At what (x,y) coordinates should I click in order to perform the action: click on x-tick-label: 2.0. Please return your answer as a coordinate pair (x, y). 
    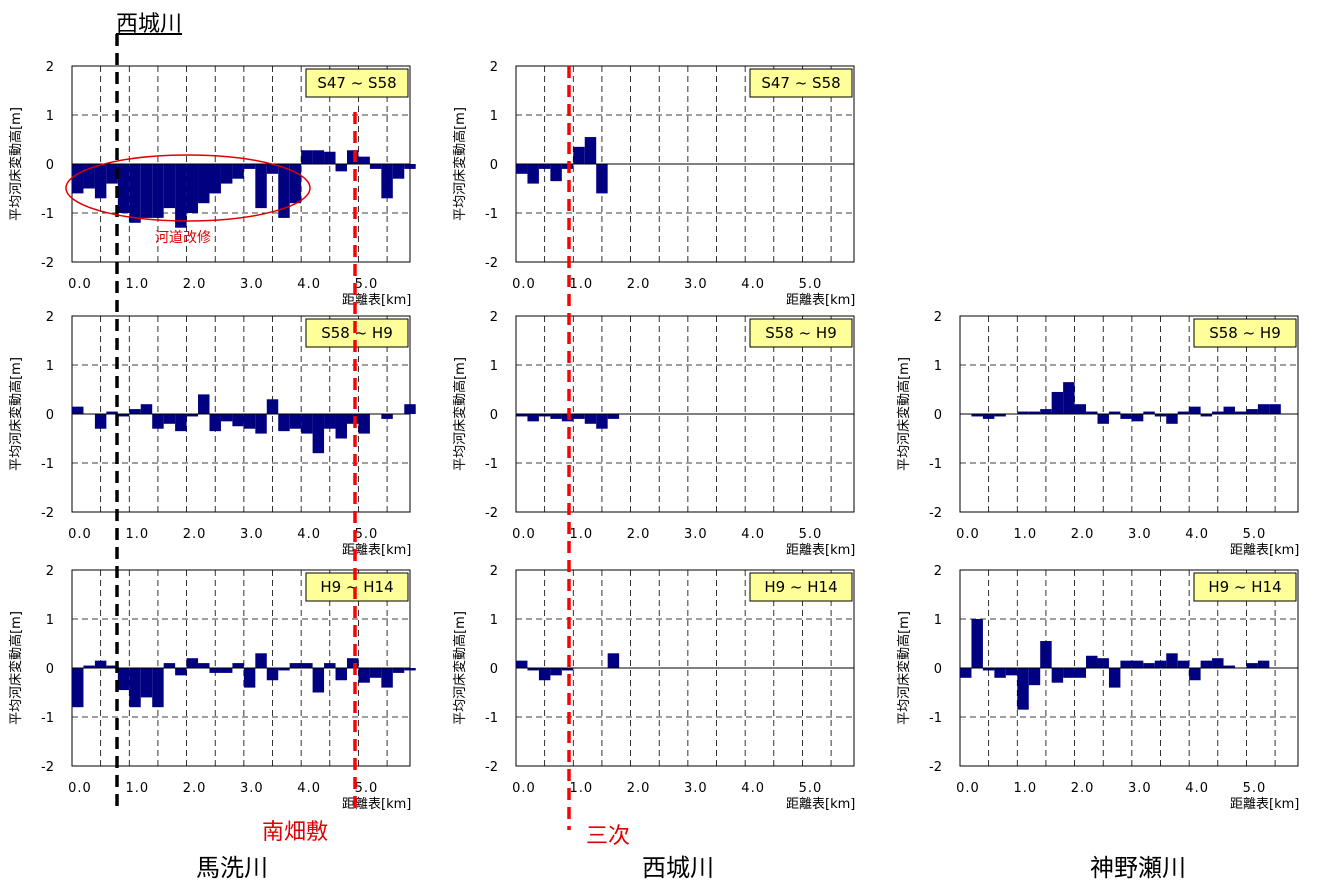
    Looking at the image, I should click on (1083, 534).